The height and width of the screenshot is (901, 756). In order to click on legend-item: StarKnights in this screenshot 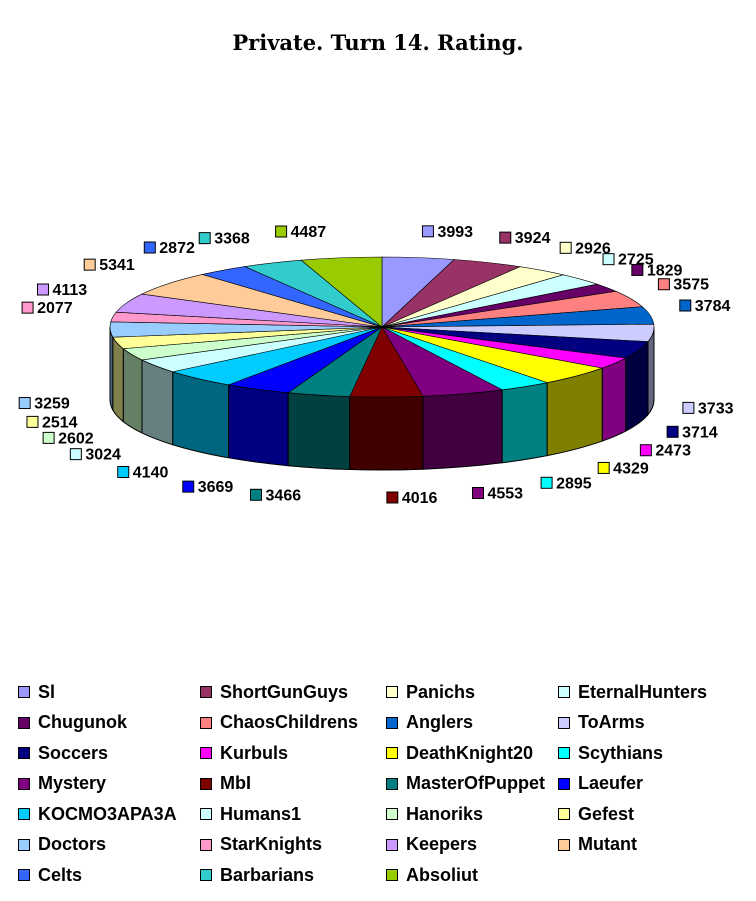, I will do `click(261, 844)`.